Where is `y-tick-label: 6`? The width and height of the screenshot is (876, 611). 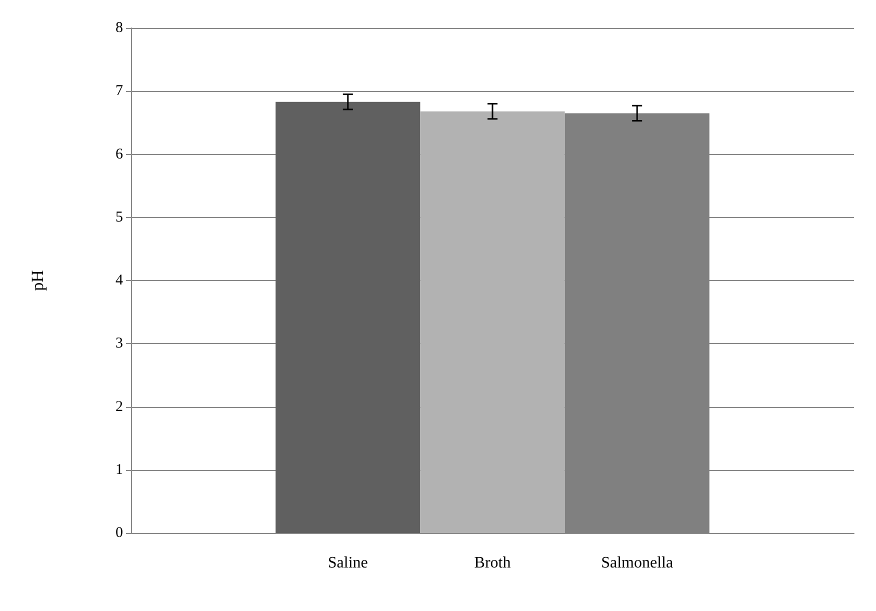 y-tick-label: 6 is located at coordinates (120, 154).